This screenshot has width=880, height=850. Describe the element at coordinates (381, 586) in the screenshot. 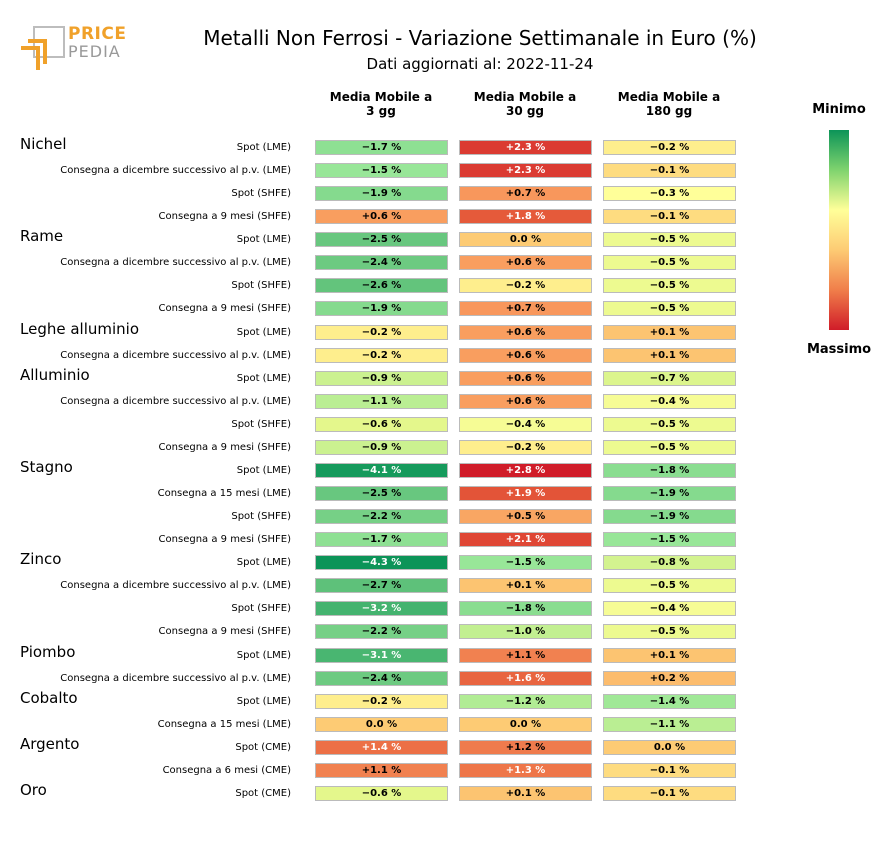

I see `heatmap-cell: −2.7 %` at that location.